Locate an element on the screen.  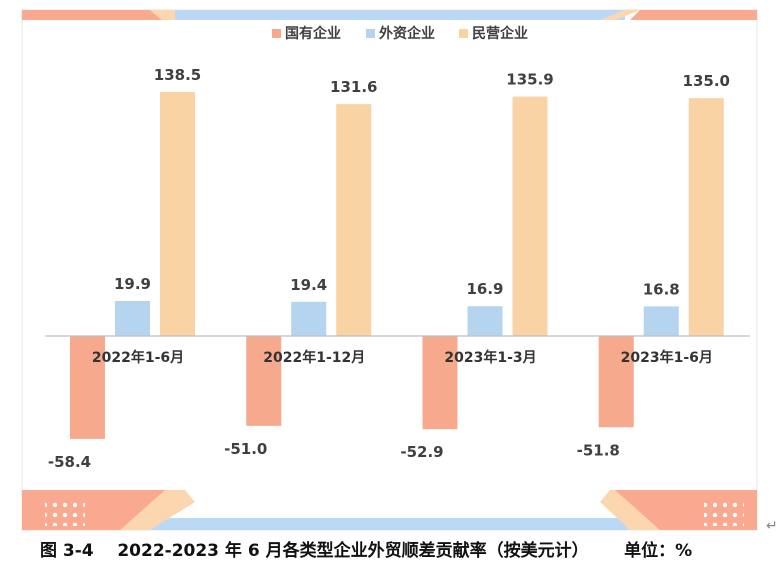
data-label: 16.8 is located at coordinates (661, 289).